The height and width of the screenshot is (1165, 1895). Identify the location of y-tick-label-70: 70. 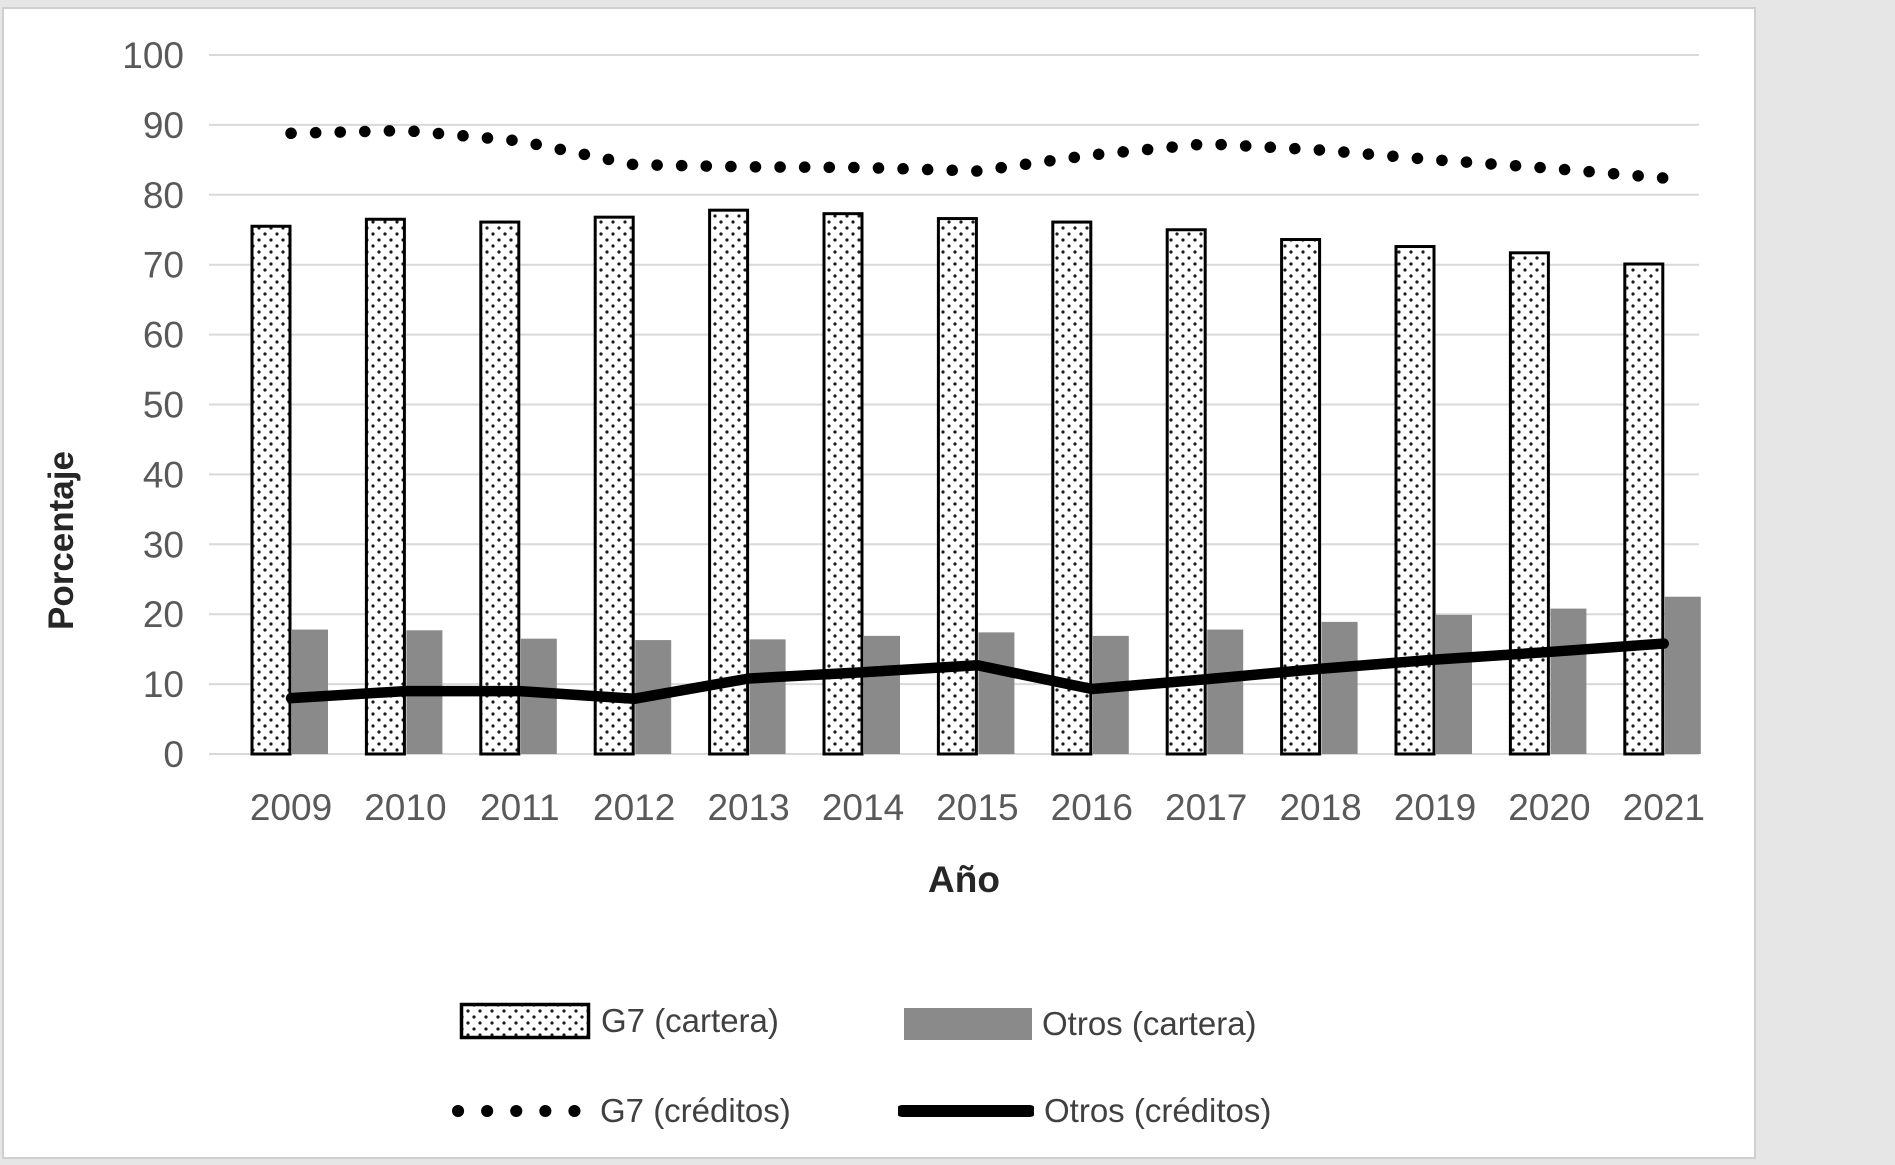
(163, 265).